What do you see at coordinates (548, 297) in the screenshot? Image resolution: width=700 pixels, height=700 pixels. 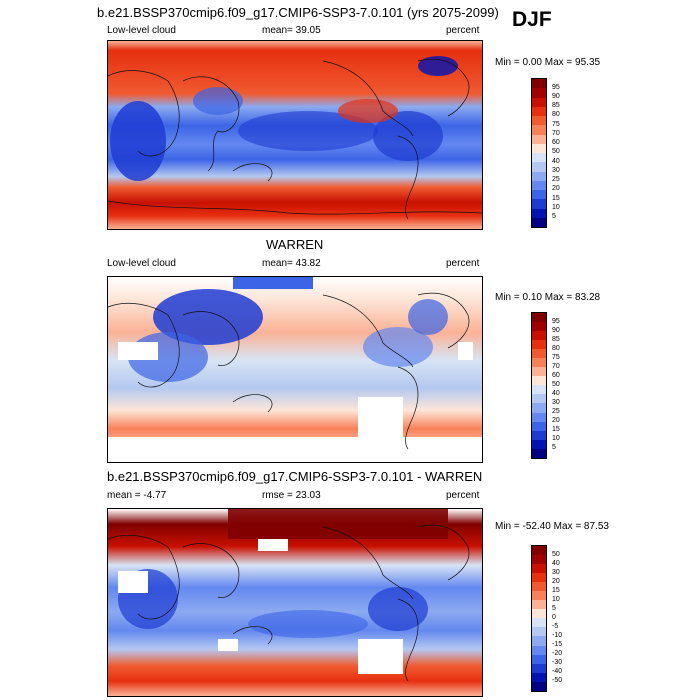 I see `panel-2-minmax: Min = 0.10 Max = 83.28` at bounding box center [548, 297].